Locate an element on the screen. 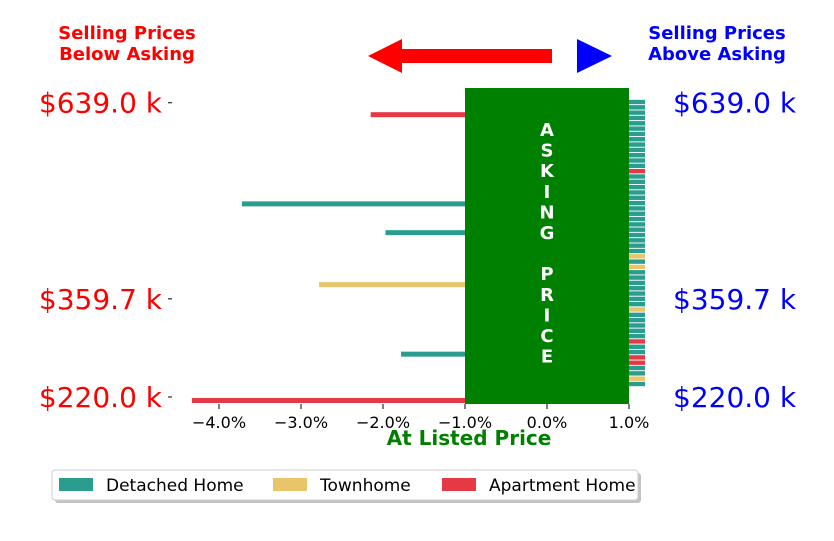 The width and height of the screenshot is (834, 541). x-tick-label: −1.0% is located at coordinates (465, 422).